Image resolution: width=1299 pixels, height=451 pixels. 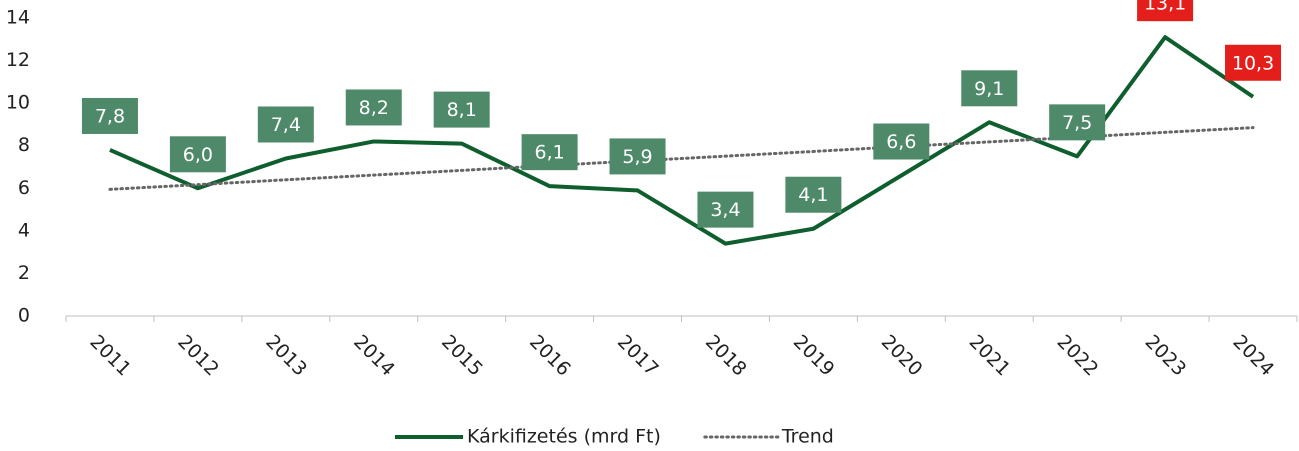 I want to click on x-tick-label: 2016, so click(x=550, y=356).